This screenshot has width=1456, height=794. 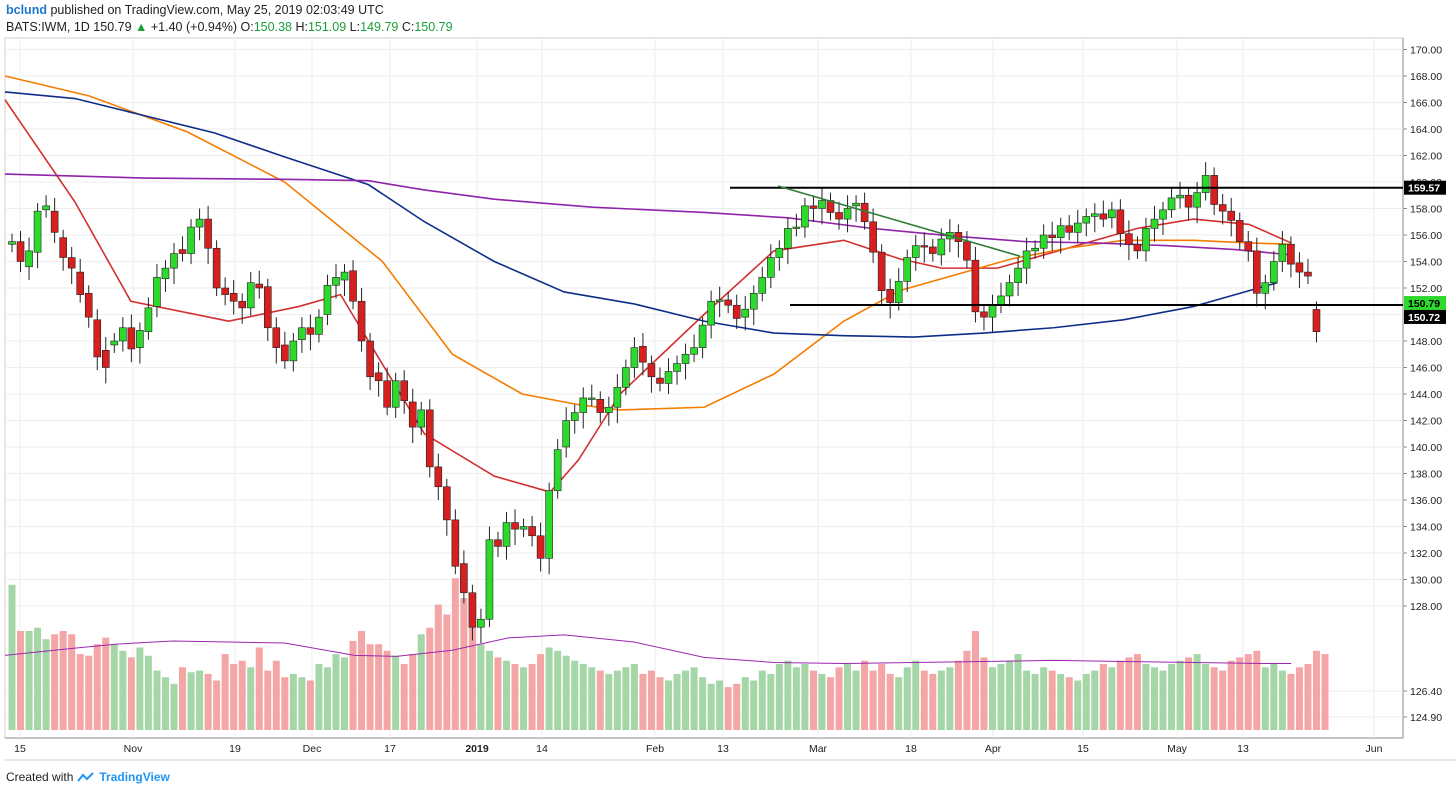 What do you see at coordinates (1426, 157) in the screenshot?
I see `y-tick-label: 162.00` at bounding box center [1426, 157].